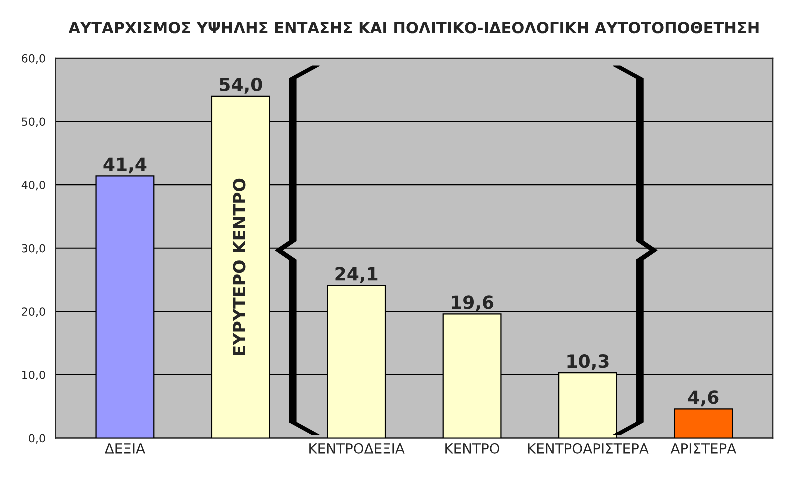 This screenshot has width=797, height=487. What do you see at coordinates (34, 123) in the screenshot?
I see `y-tick-label: 50,0` at bounding box center [34, 123].